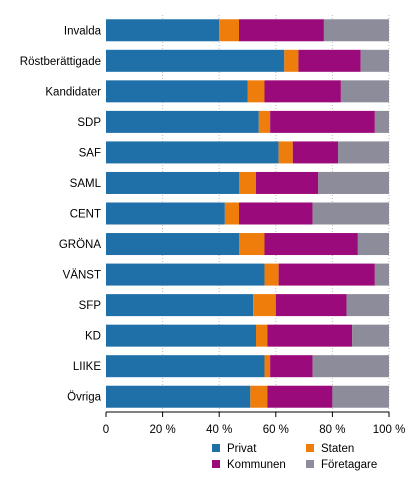  Describe the element at coordinates (242, 449) in the screenshot. I see `legend-label: Privat` at that location.